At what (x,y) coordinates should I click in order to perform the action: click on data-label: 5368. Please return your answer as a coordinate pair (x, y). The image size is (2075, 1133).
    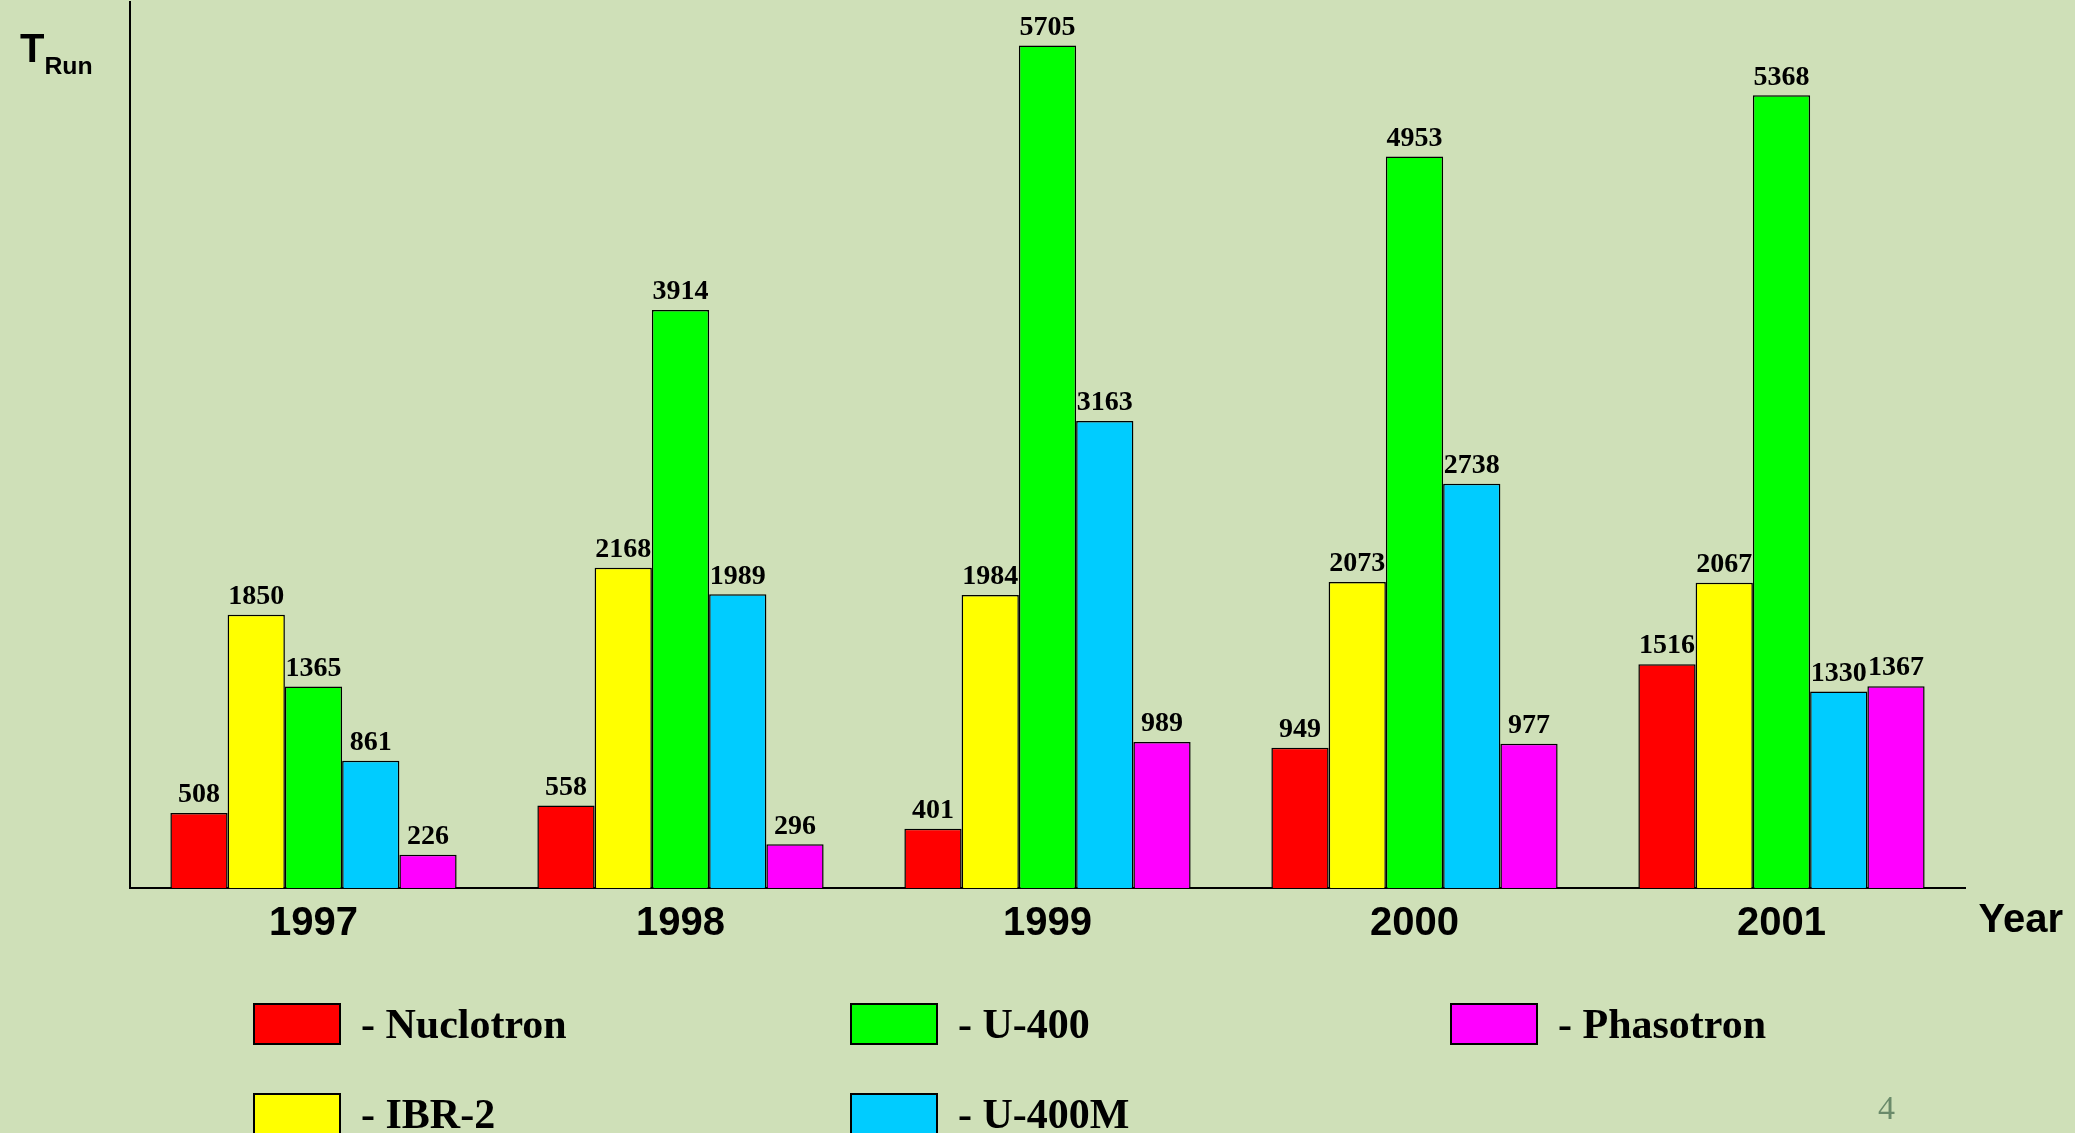
    Looking at the image, I should click on (1781, 75).